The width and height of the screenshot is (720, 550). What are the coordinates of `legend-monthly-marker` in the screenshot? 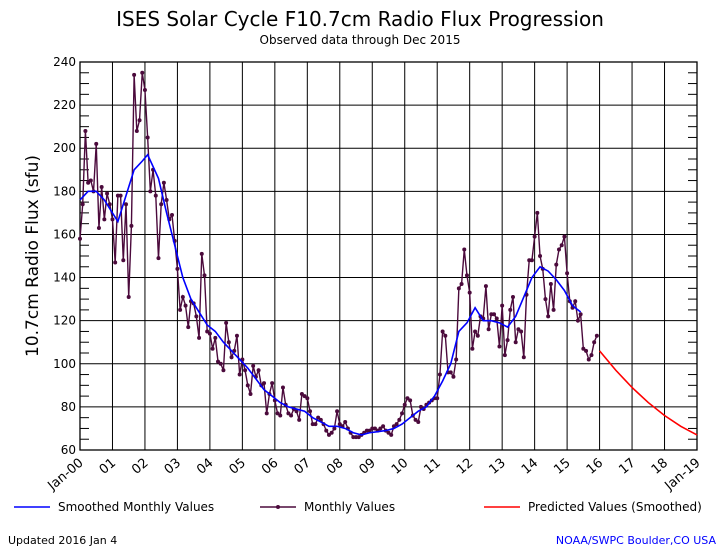 It's located at (278, 507).